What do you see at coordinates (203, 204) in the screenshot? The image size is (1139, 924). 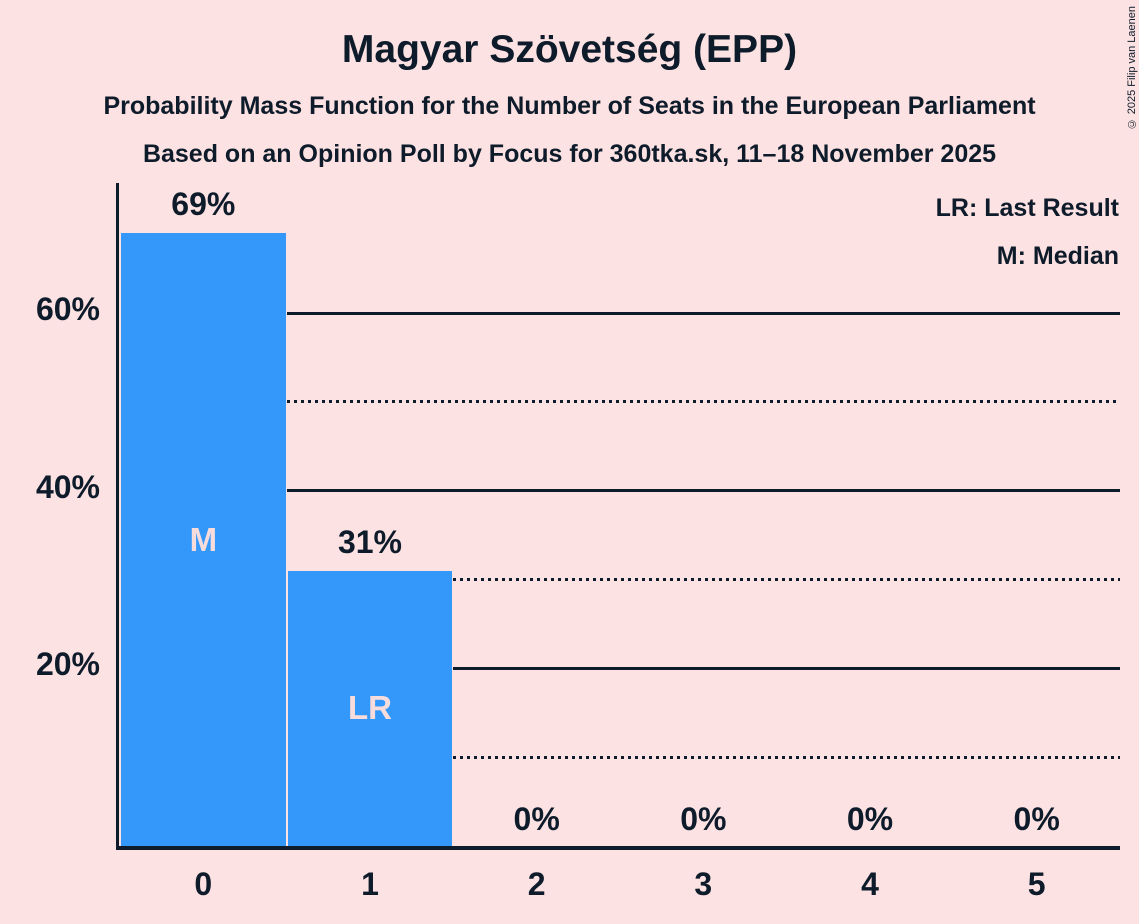 I see `bar-value-label-0: 69%` at bounding box center [203, 204].